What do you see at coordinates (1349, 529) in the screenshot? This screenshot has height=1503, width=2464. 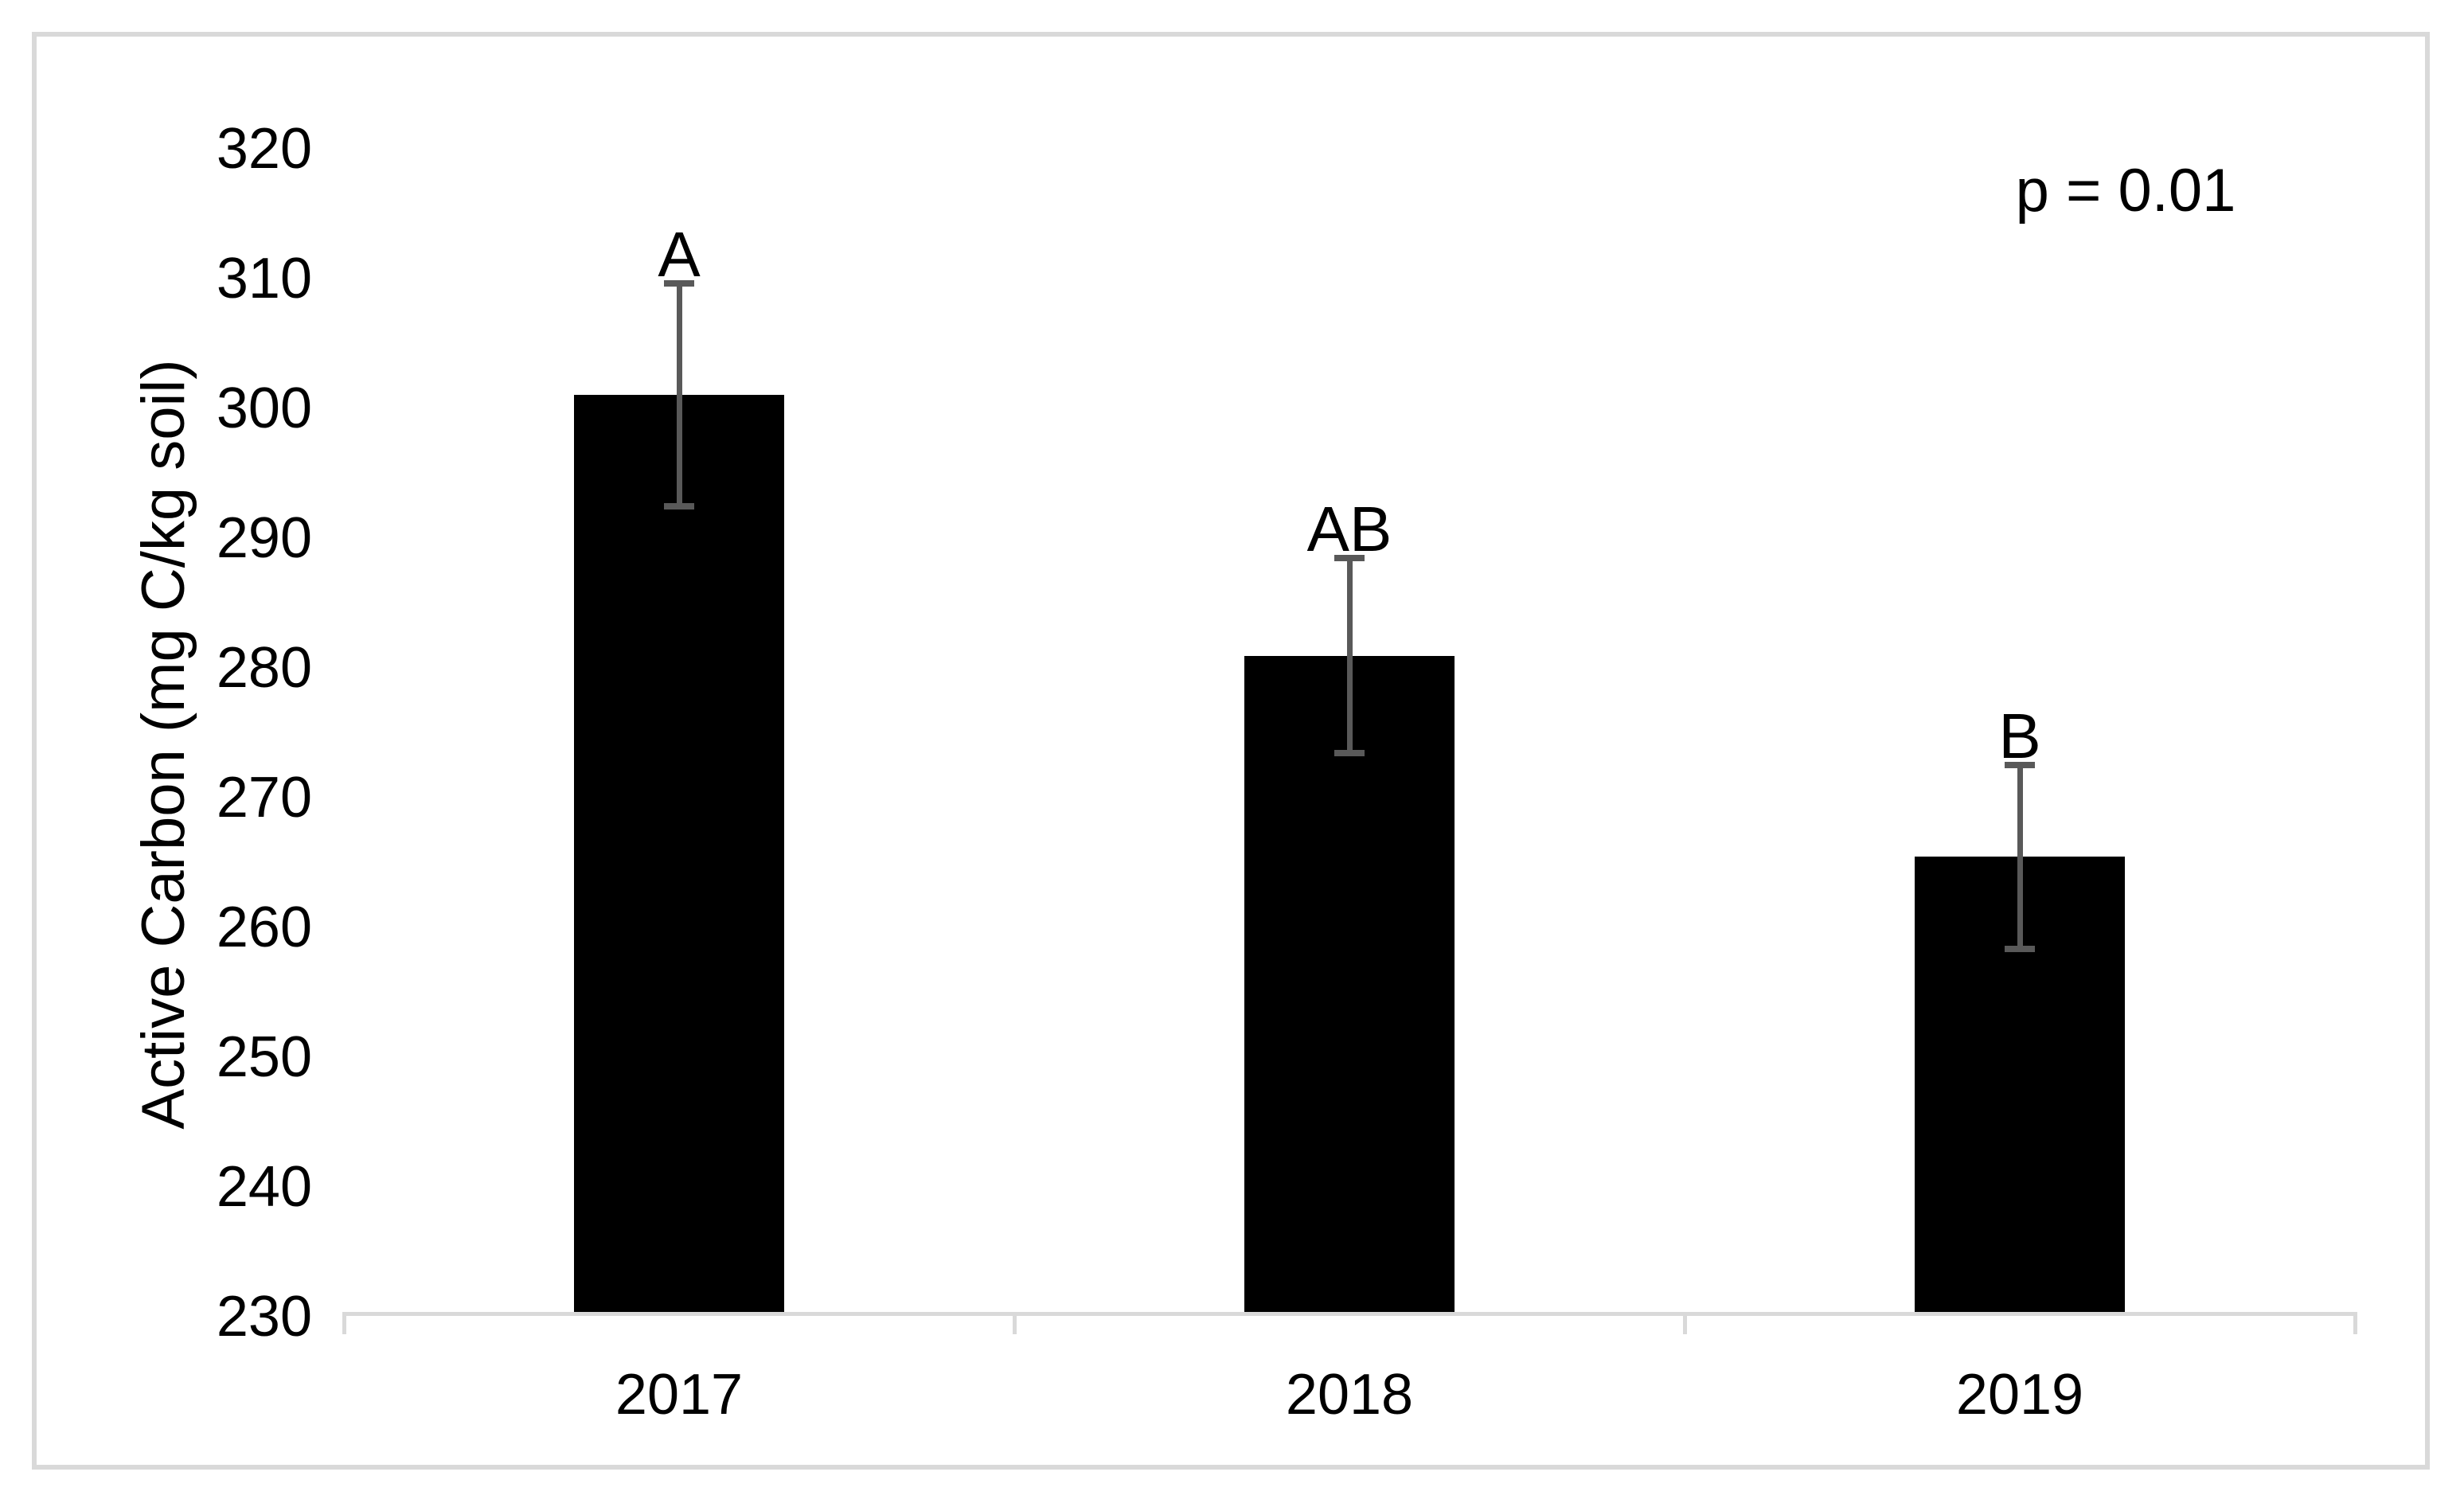 I see `significance-letter: AB` at bounding box center [1349, 529].